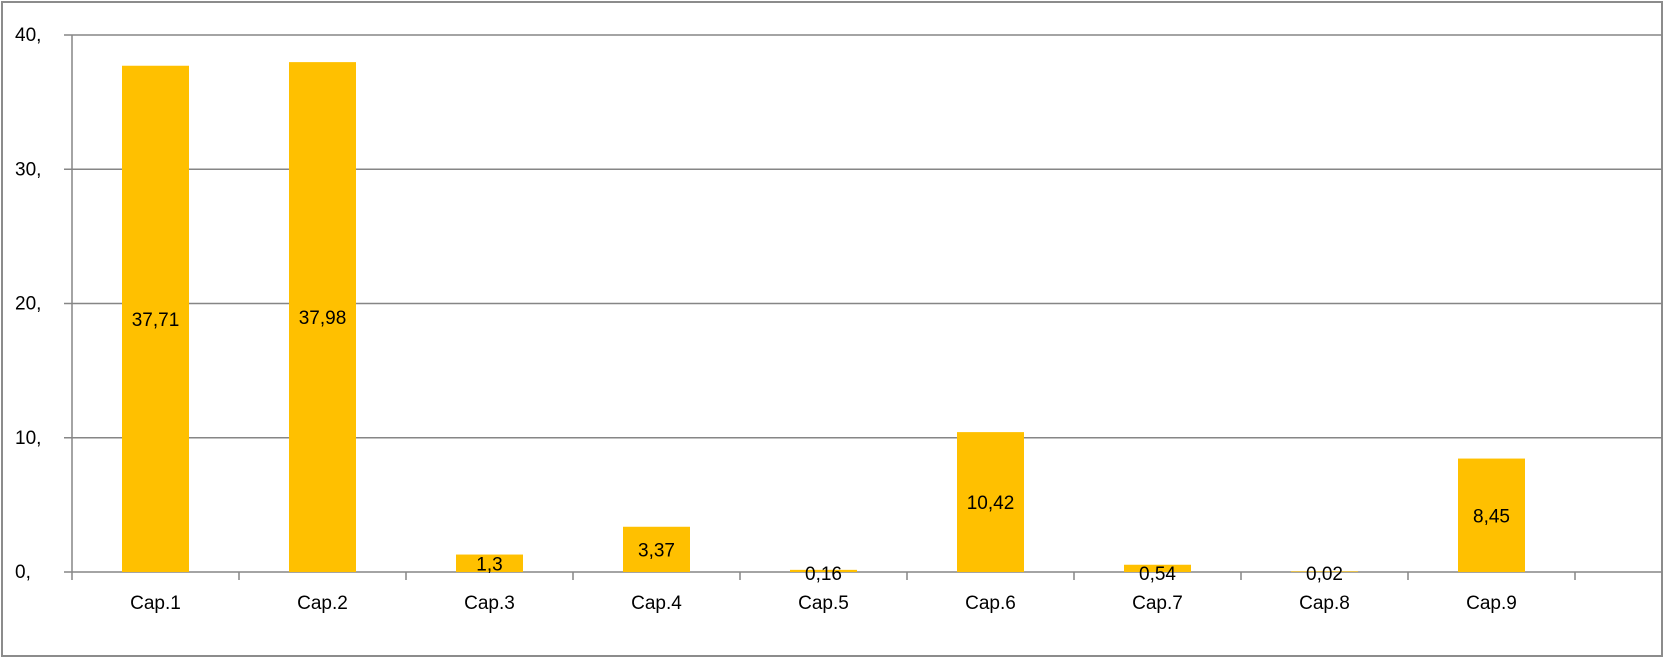  Describe the element at coordinates (28, 169) in the screenshot. I see `y-tick-label: 30,` at that location.